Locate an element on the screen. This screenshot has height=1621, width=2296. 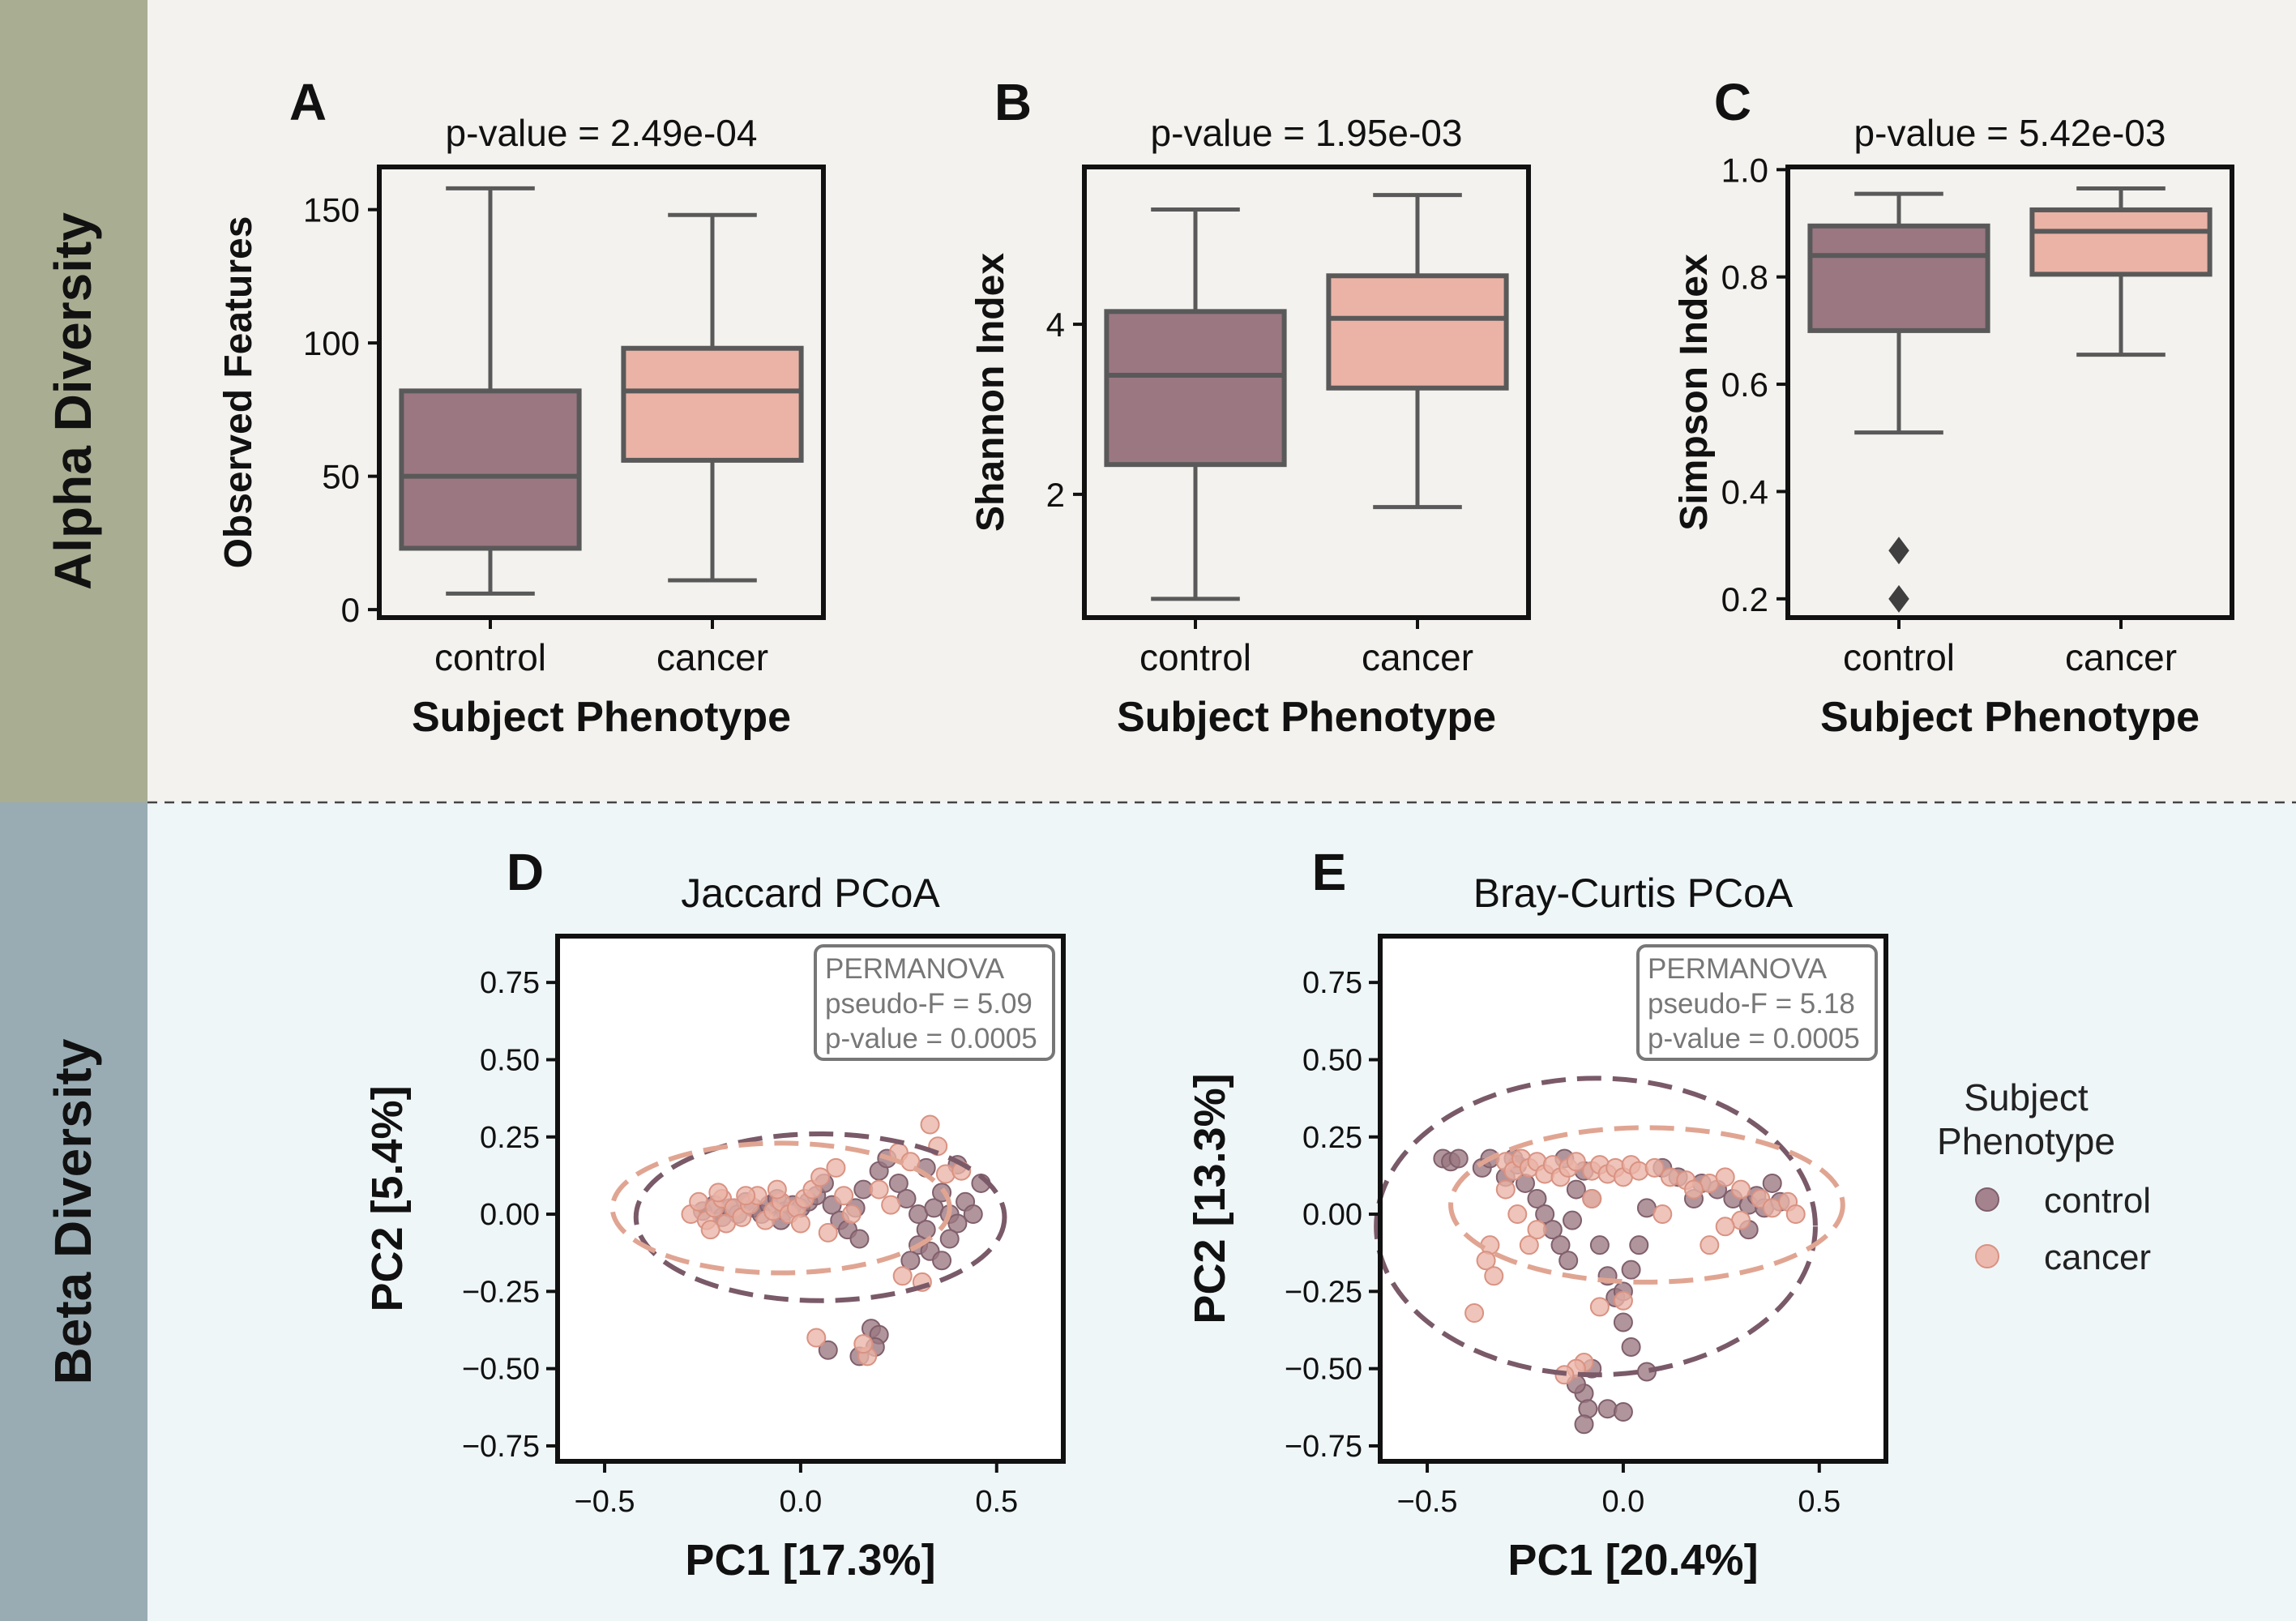
legend-label-control: control is located at coordinates (2097, 1201).